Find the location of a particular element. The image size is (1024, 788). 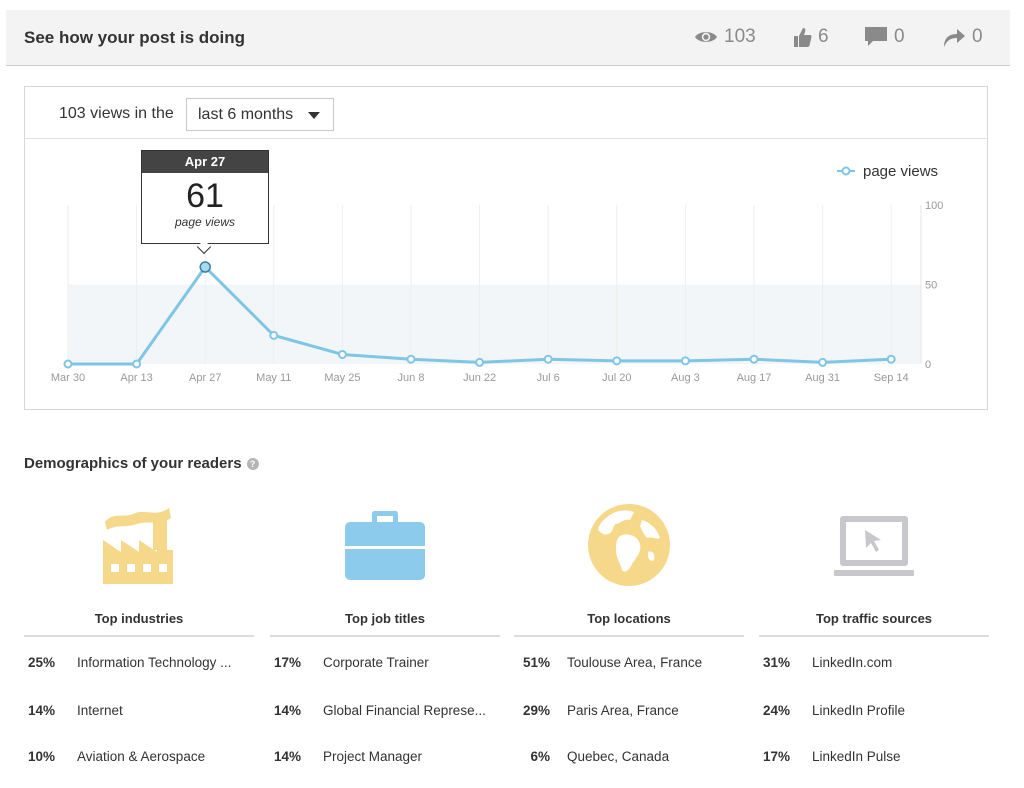

y-tick-label: 50 is located at coordinates (931, 286).